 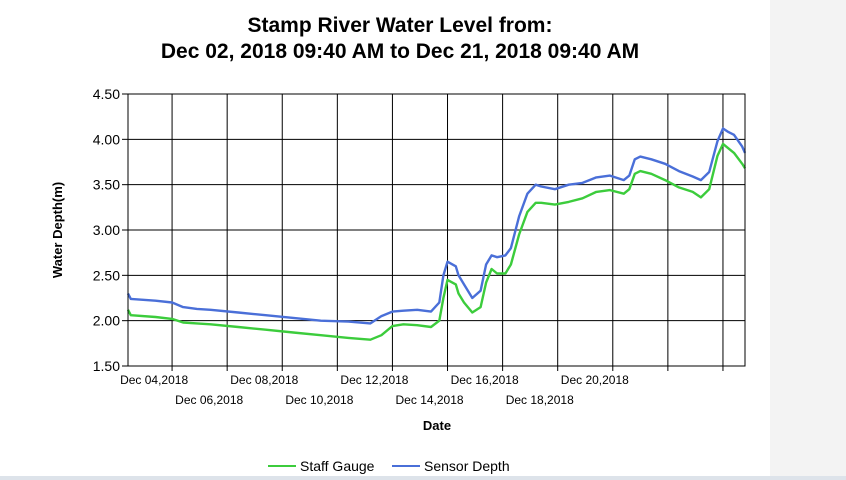 I want to click on legend: Staff Gauge Sensor Depth, so click(x=389, y=466).